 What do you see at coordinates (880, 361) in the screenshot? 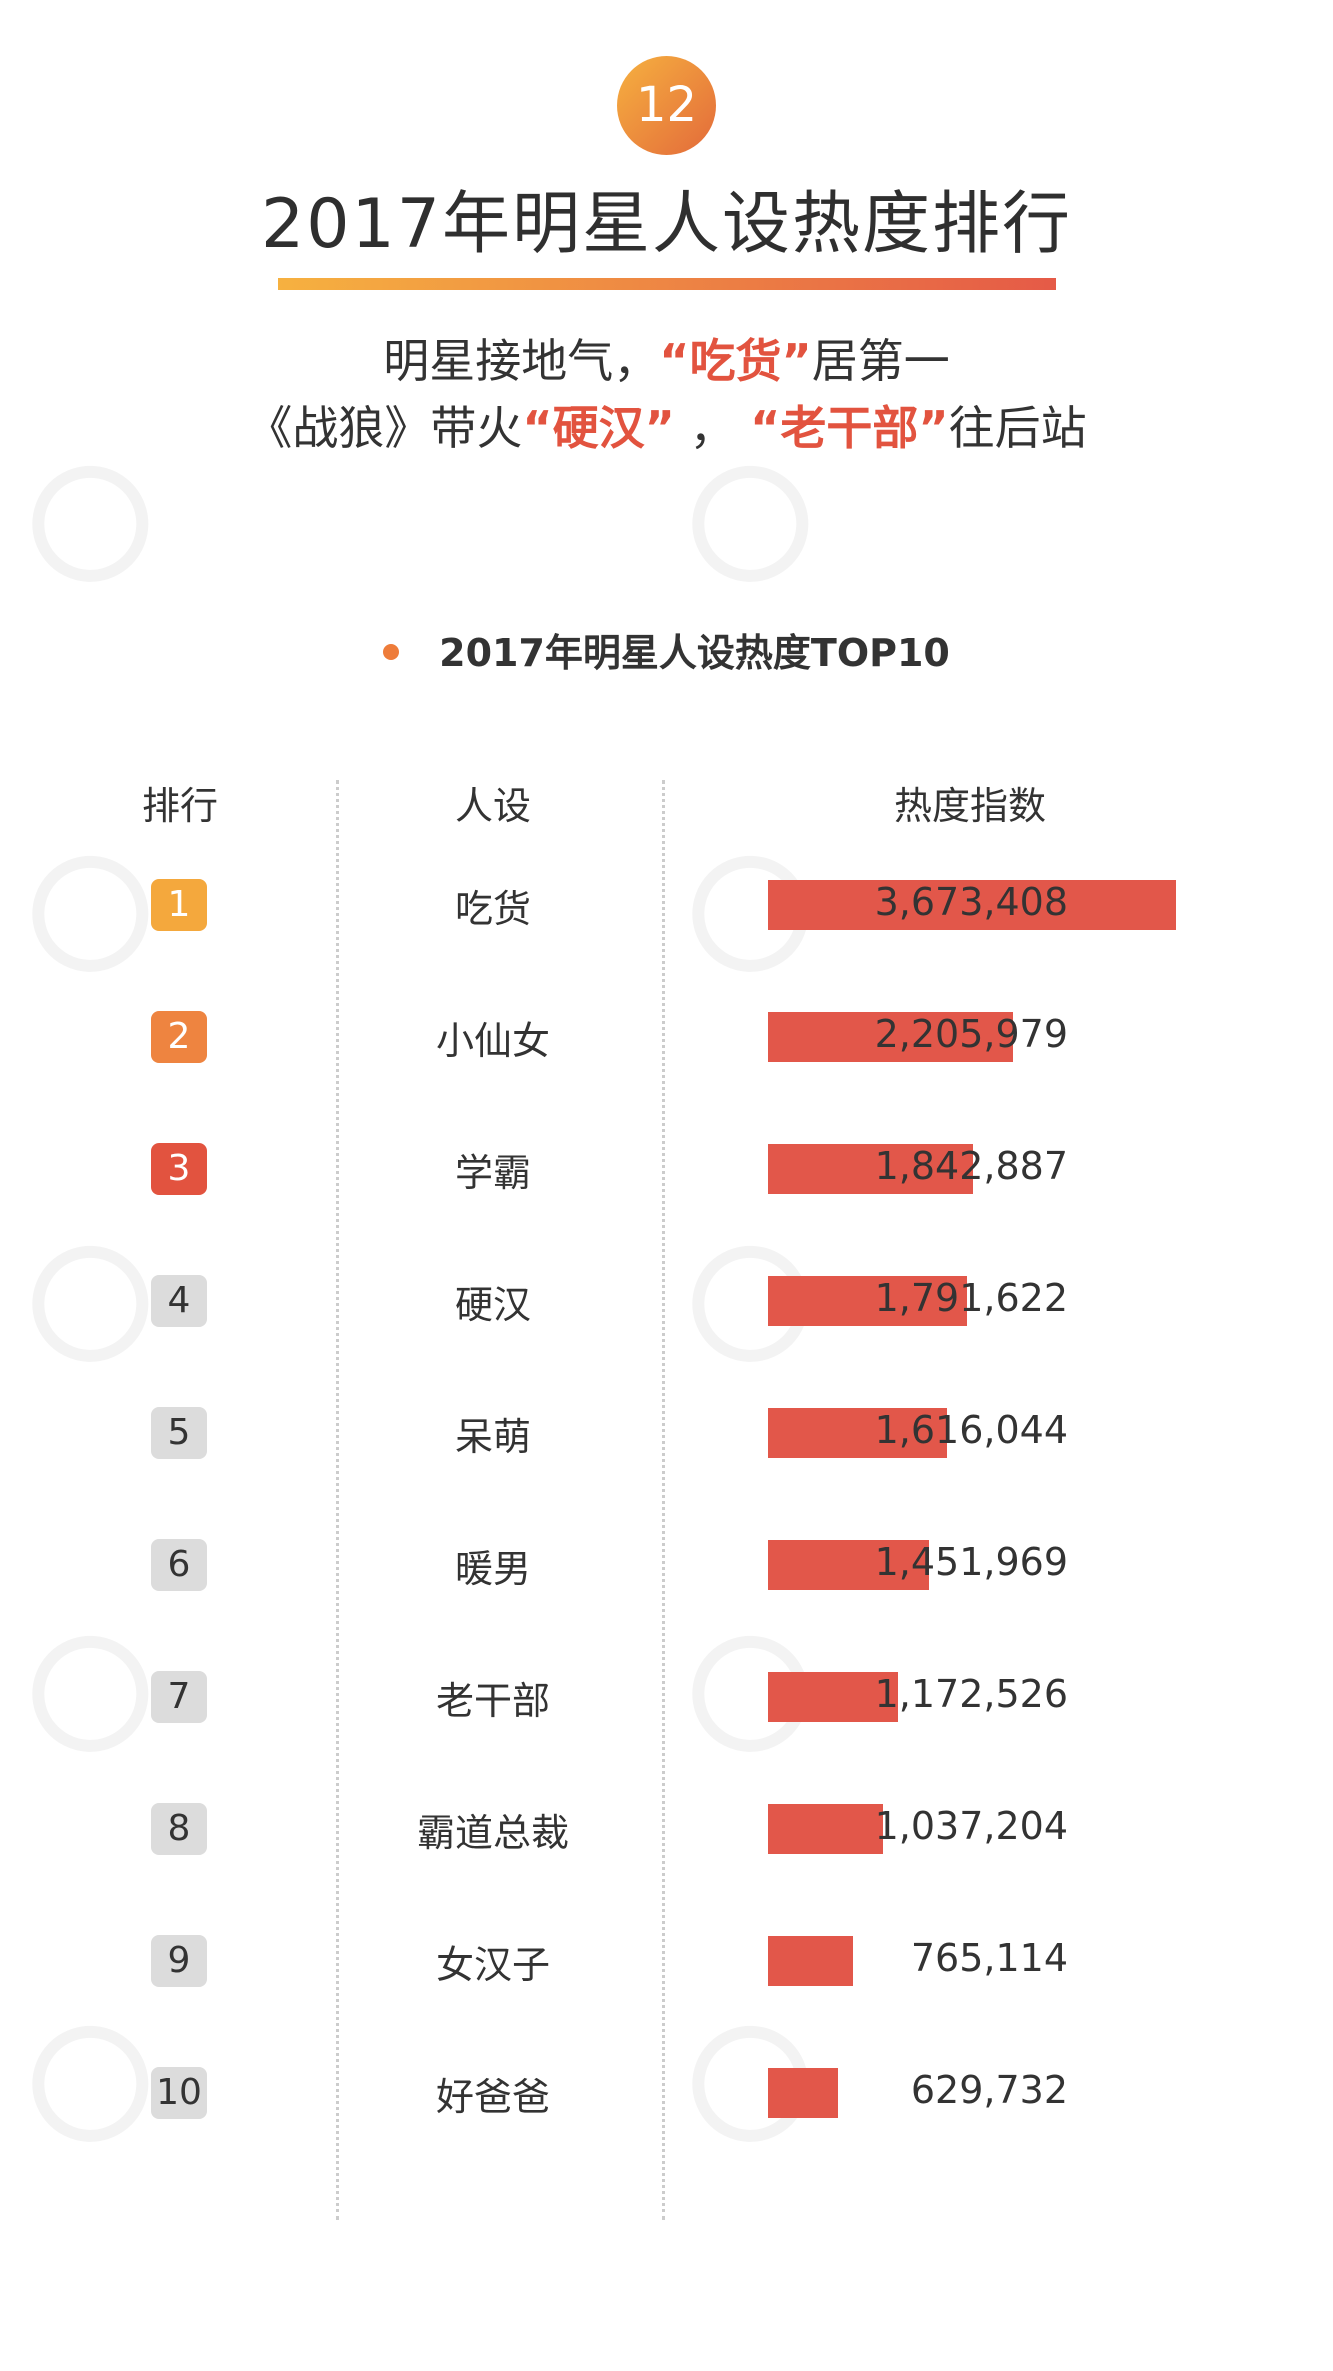
I see `subtitle-text: 居第一` at bounding box center [880, 361].